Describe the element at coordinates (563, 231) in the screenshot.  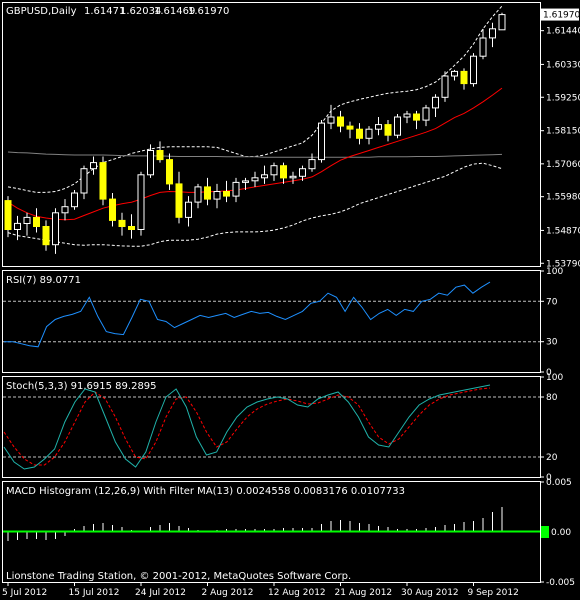
I see `price-tick-label: 1.54870` at that location.